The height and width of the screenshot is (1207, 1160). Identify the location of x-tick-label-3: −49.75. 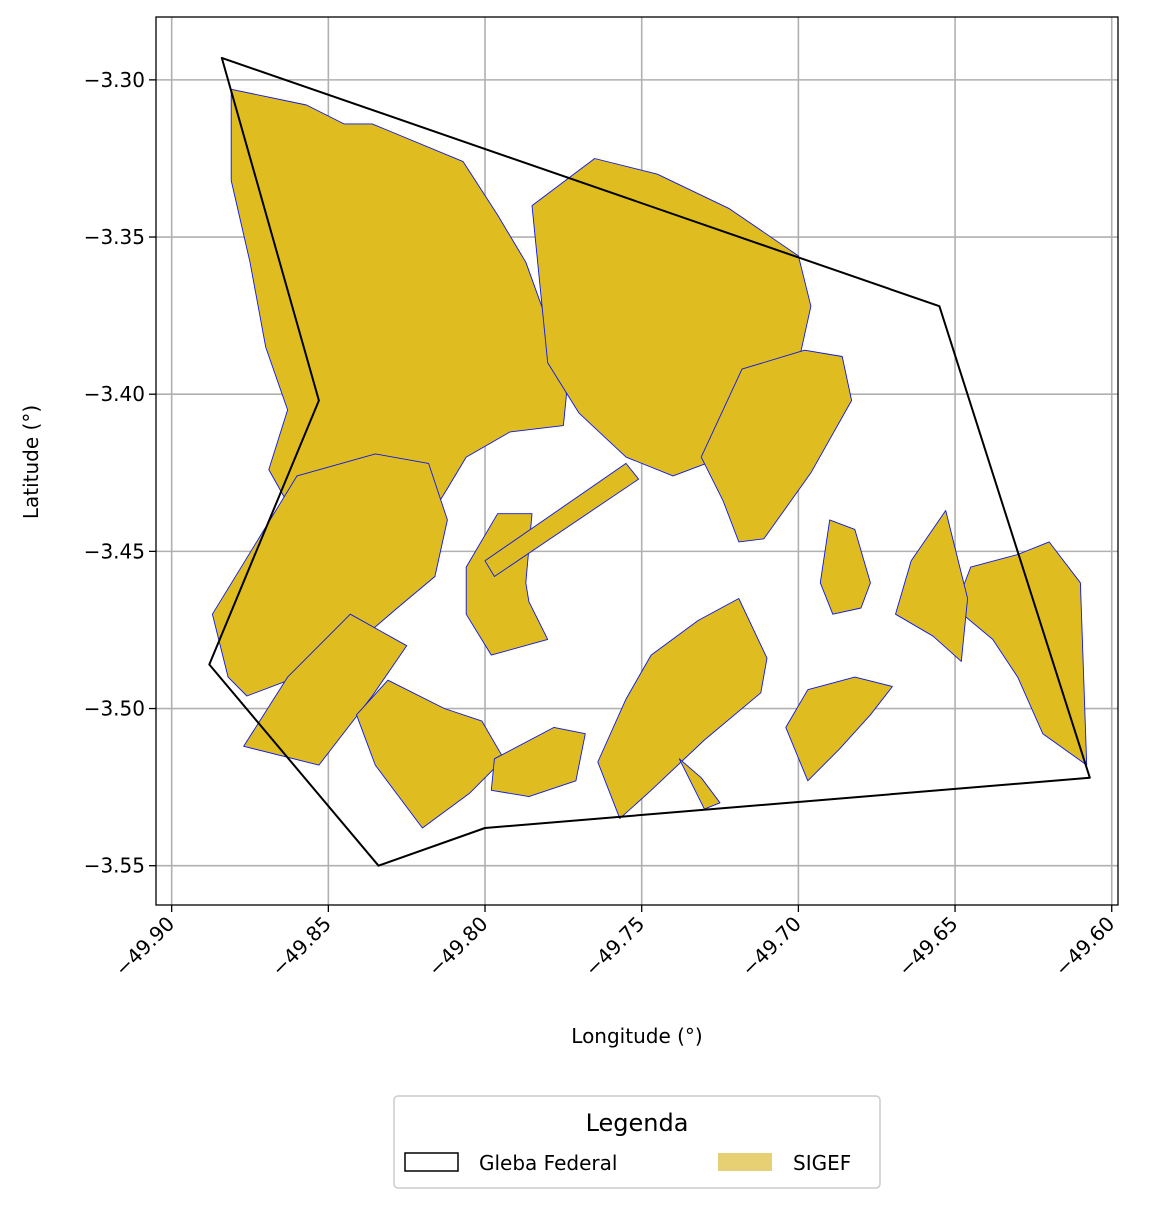
(614, 946).